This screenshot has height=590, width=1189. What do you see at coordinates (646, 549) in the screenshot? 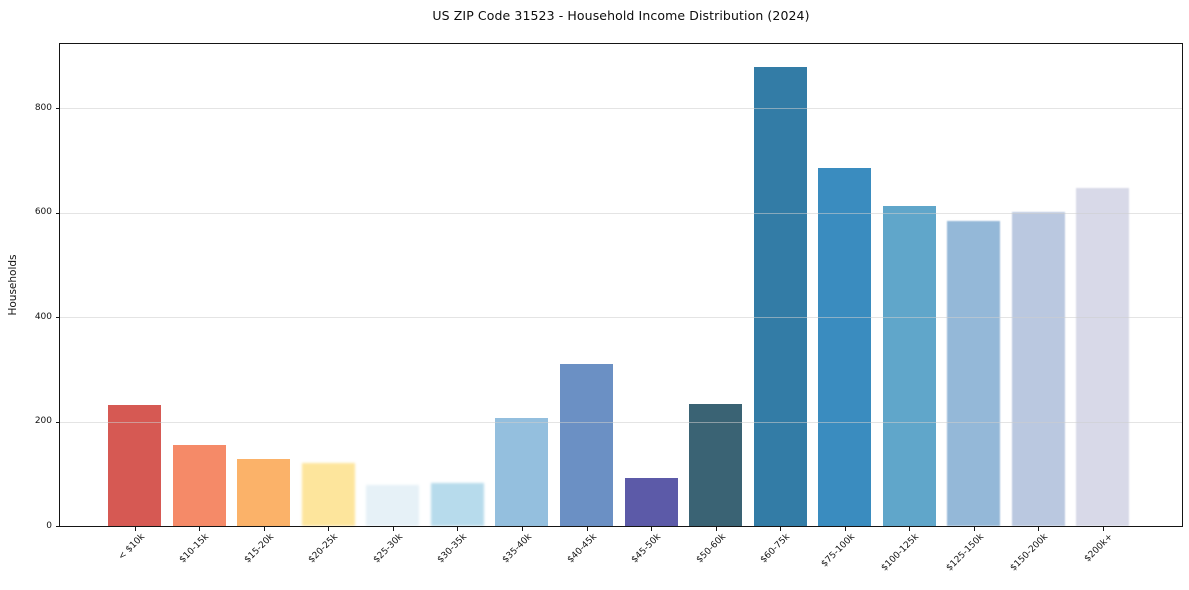
I see `x-tick-label: $45-50k` at bounding box center [646, 549].